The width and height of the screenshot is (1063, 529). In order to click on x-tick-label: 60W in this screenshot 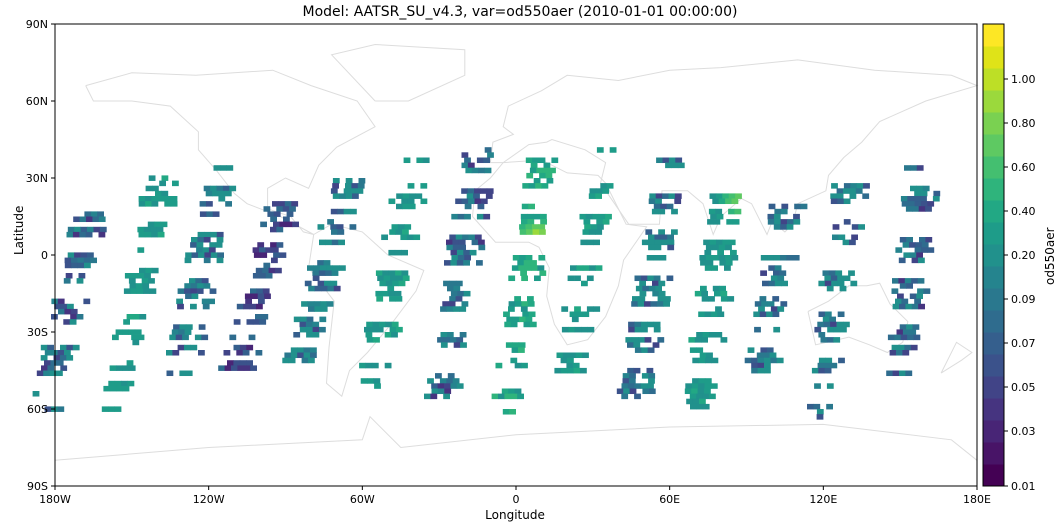, I will do `click(362, 499)`.